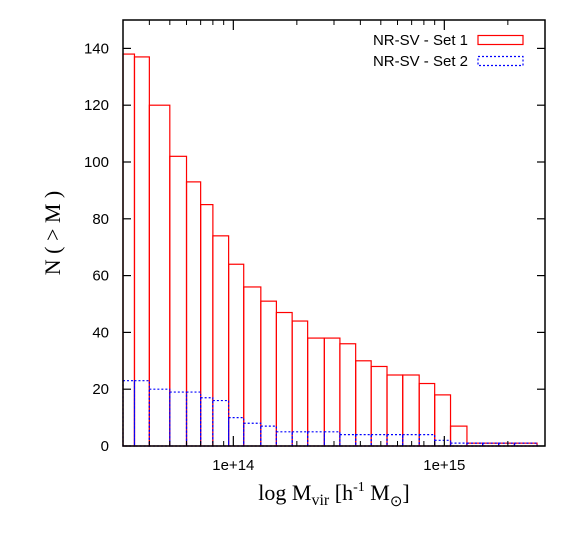  Describe the element at coordinates (100, 219) in the screenshot. I see `y-tick-label: 80` at that location.